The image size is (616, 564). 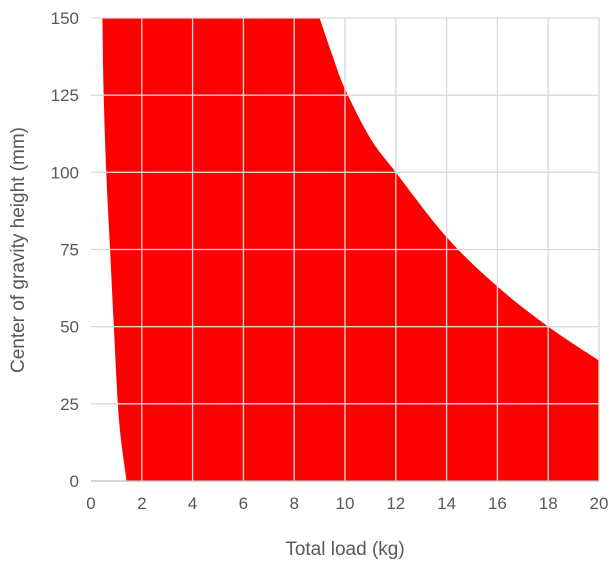 I want to click on y-tick-label: 100, so click(x=65, y=172).